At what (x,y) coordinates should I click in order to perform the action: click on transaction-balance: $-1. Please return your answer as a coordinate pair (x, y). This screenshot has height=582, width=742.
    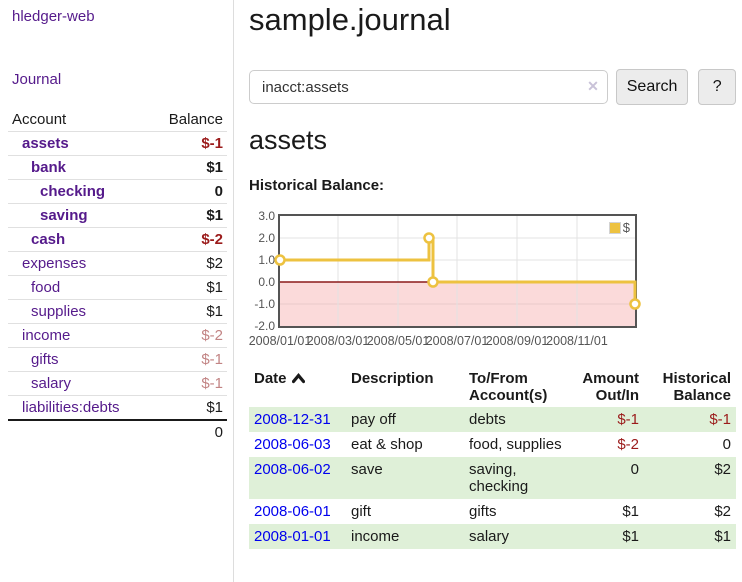
    Looking at the image, I should click on (720, 419).